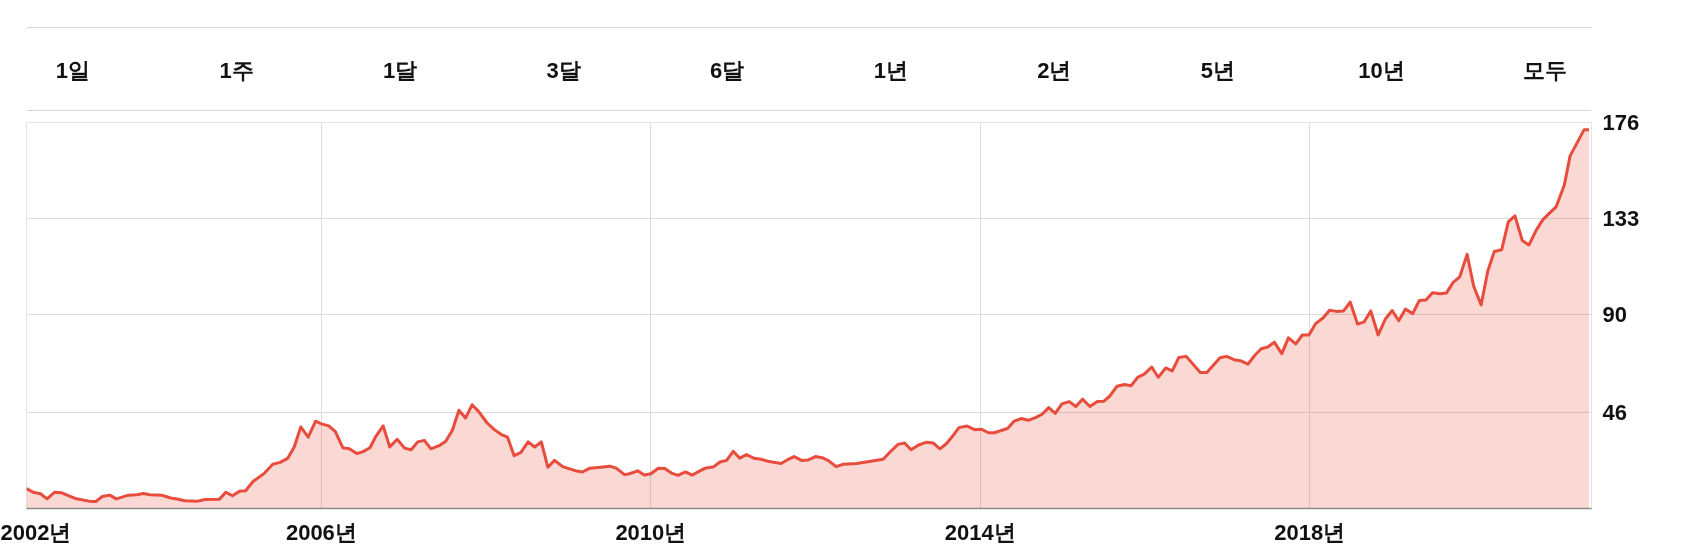 Image resolution: width=1684 pixels, height=556 pixels. Describe the element at coordinates (1310, 532) in the screenshot. I see `x-tick-label: 2018년` at that location.